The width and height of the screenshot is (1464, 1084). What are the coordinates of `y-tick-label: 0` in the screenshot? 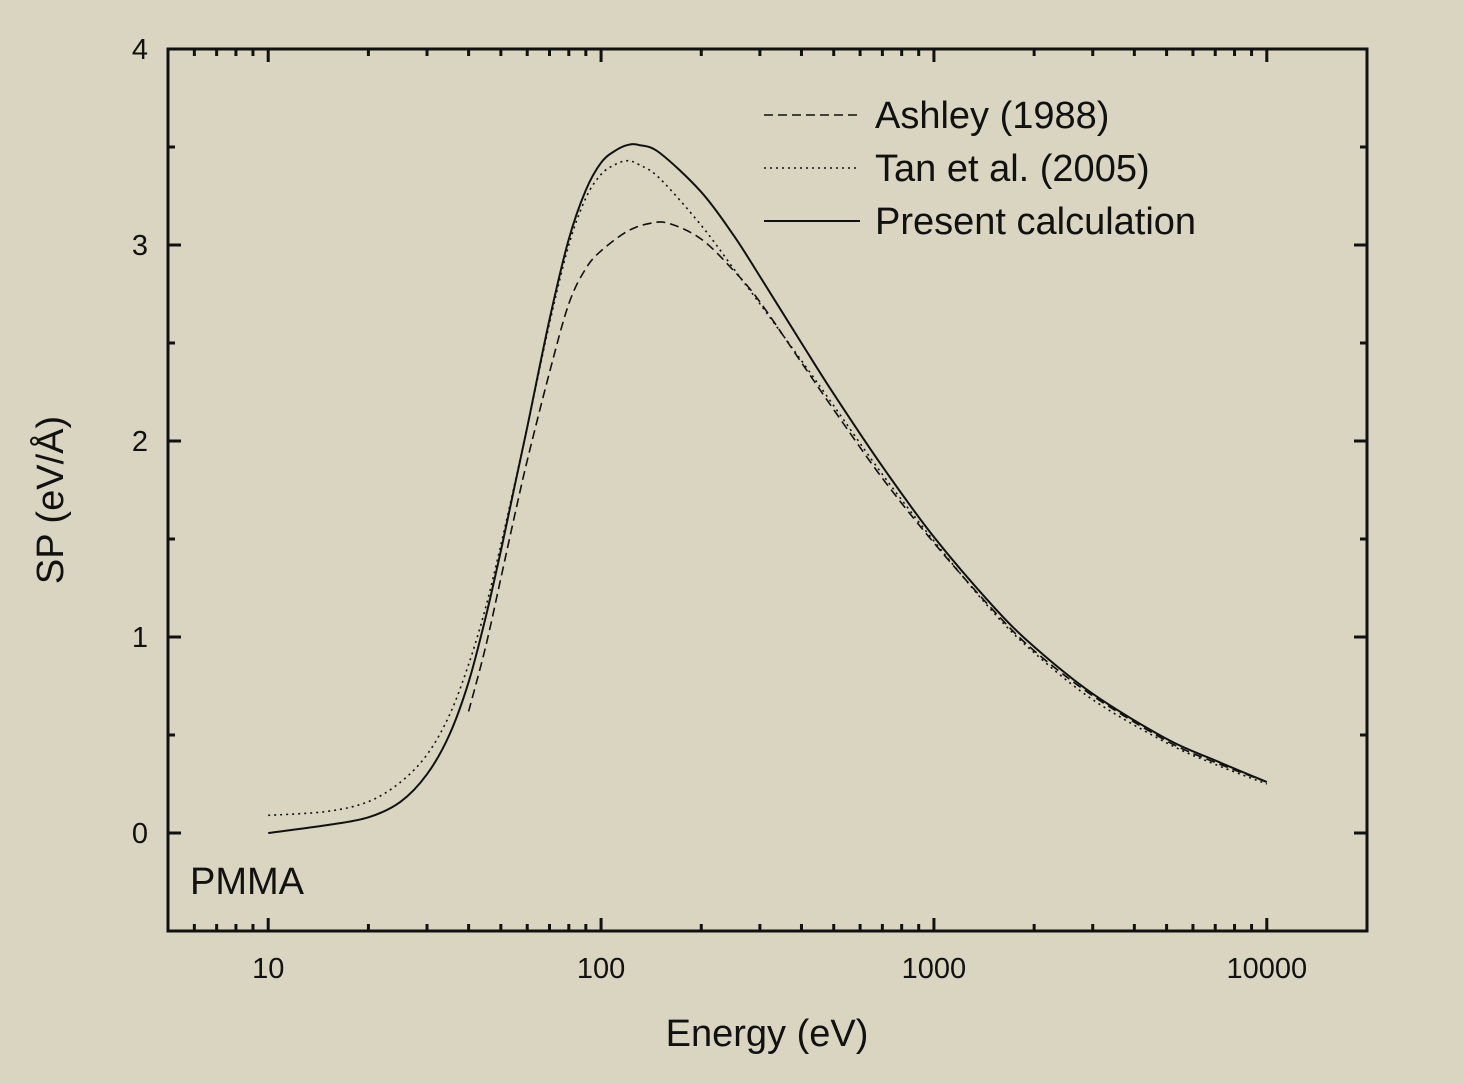 It's located at (140, 834).